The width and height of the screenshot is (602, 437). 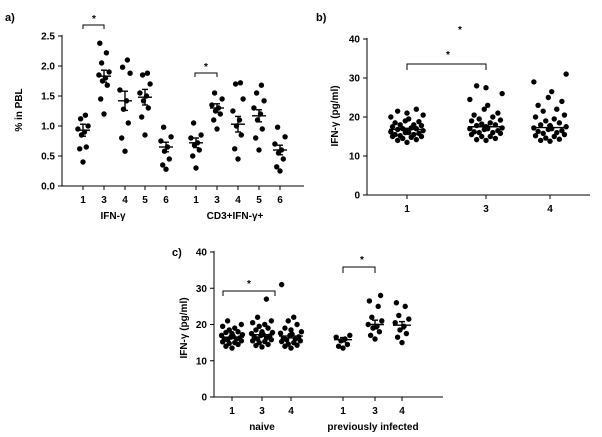 I want to click on ytick-label: 1.5, so click(x=48, y=97).